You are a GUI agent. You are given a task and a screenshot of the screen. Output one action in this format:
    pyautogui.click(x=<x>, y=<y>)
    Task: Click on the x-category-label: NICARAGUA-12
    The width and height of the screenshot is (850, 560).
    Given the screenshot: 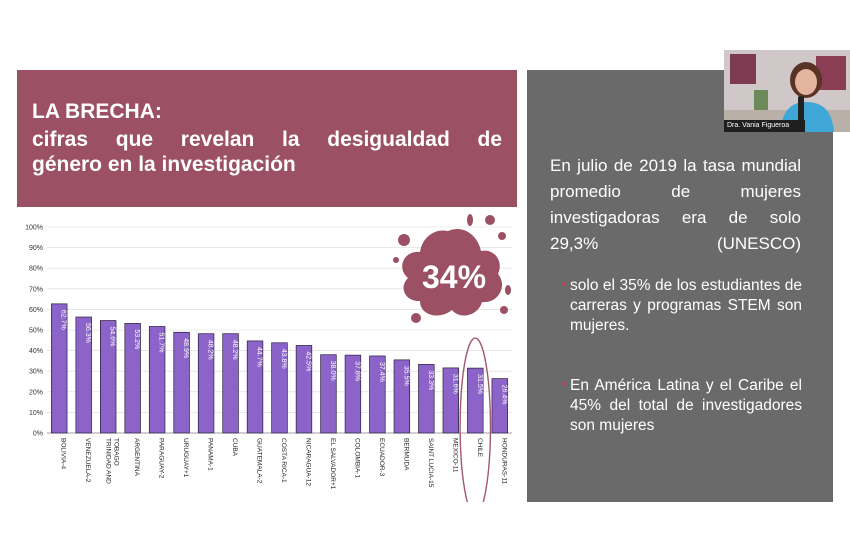 What is the action you would take?
    pyautogui.click(x=307, y=462)
    